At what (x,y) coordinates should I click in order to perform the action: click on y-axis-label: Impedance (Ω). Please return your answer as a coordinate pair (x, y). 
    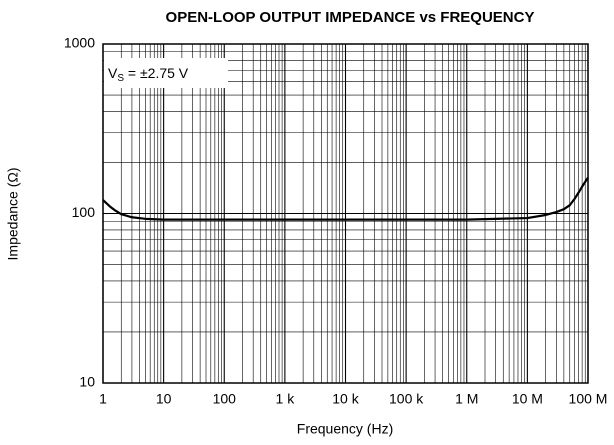
    Looking at the image, I should click on (13, 214).